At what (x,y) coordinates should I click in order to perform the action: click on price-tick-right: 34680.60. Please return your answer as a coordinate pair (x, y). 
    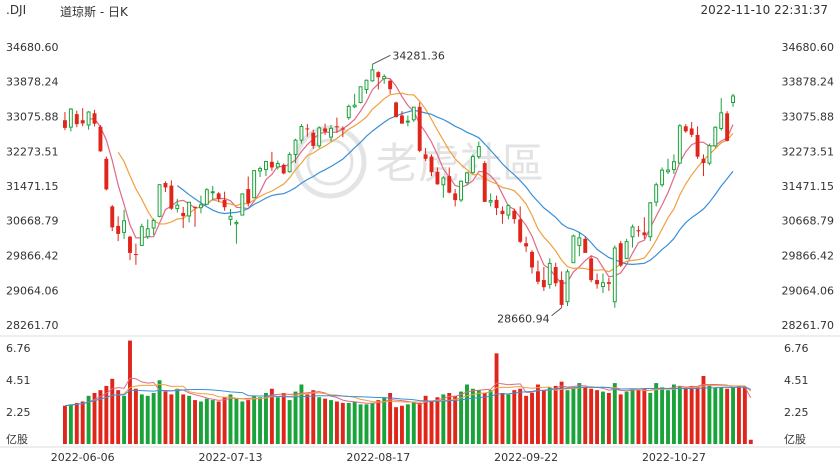
    Looking at the image, I should click on (808, 47).